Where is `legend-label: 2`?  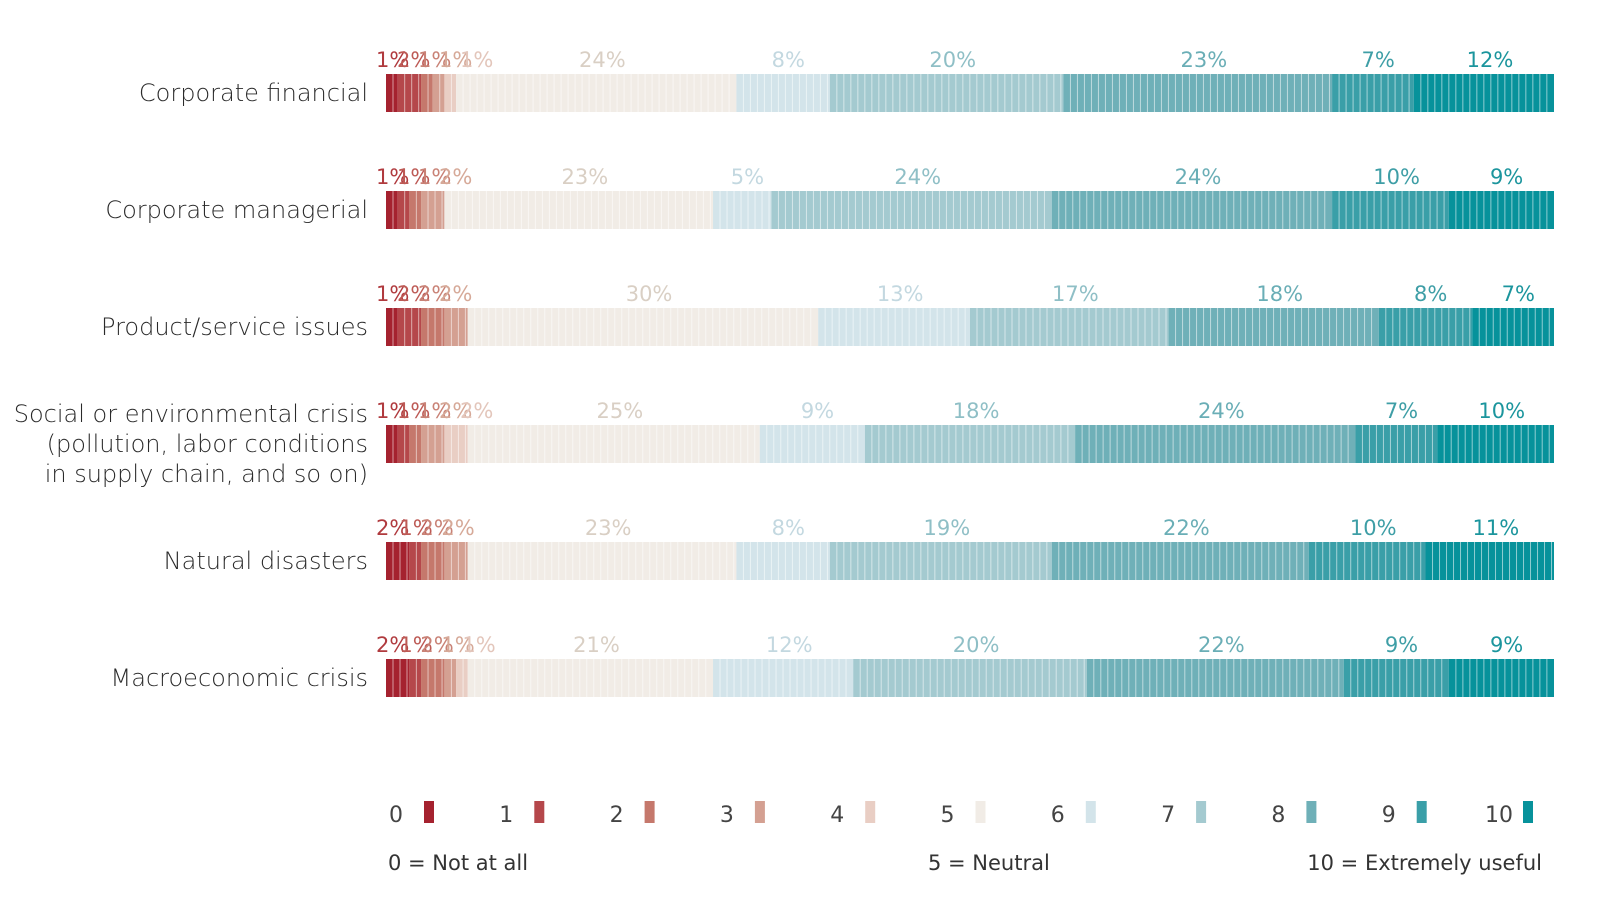
legend-label: 2 is located at coordinates (617, 815).